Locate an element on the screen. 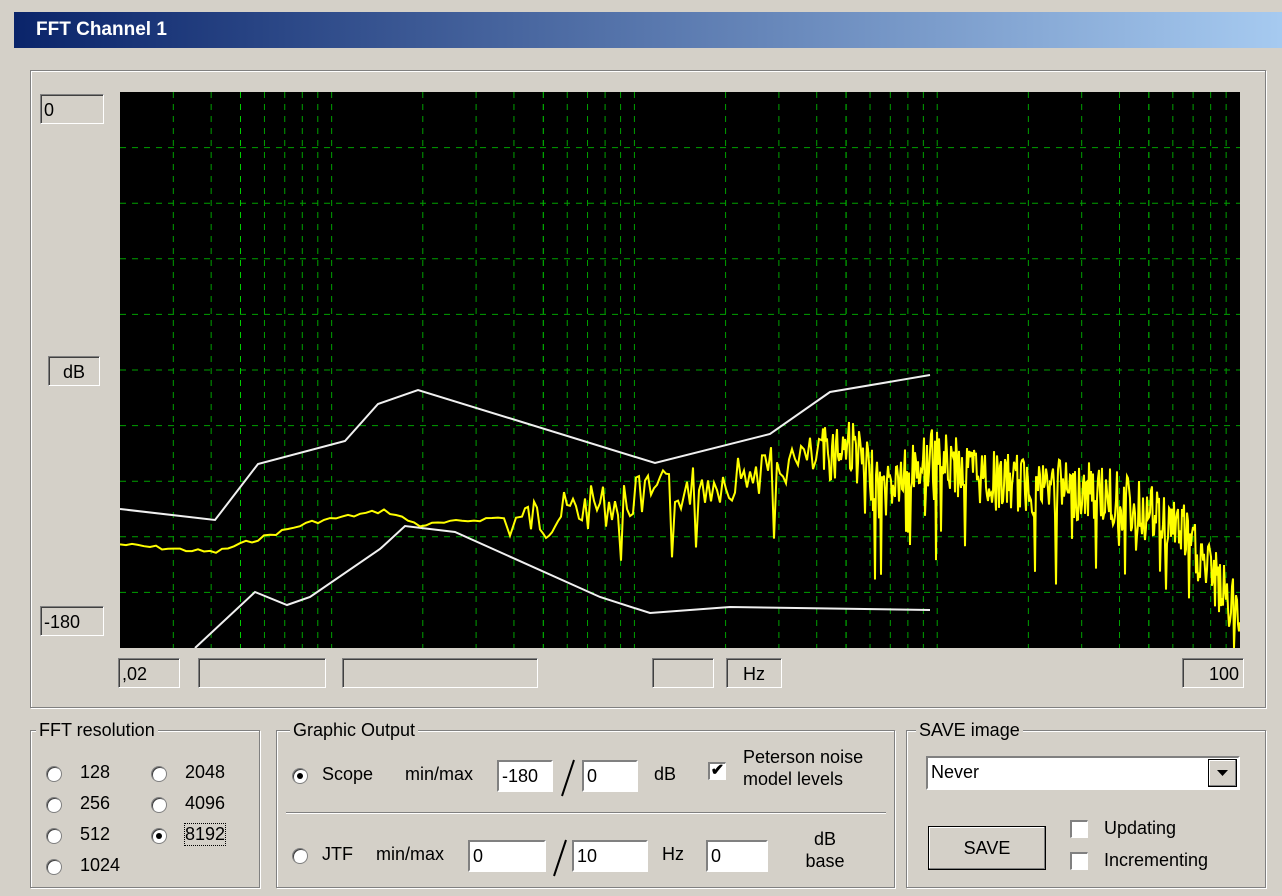 Image resolution: width=1282 pixels, height=896 pixels. save-mode-dropdown: Never is located at coordinates (1083, 773).